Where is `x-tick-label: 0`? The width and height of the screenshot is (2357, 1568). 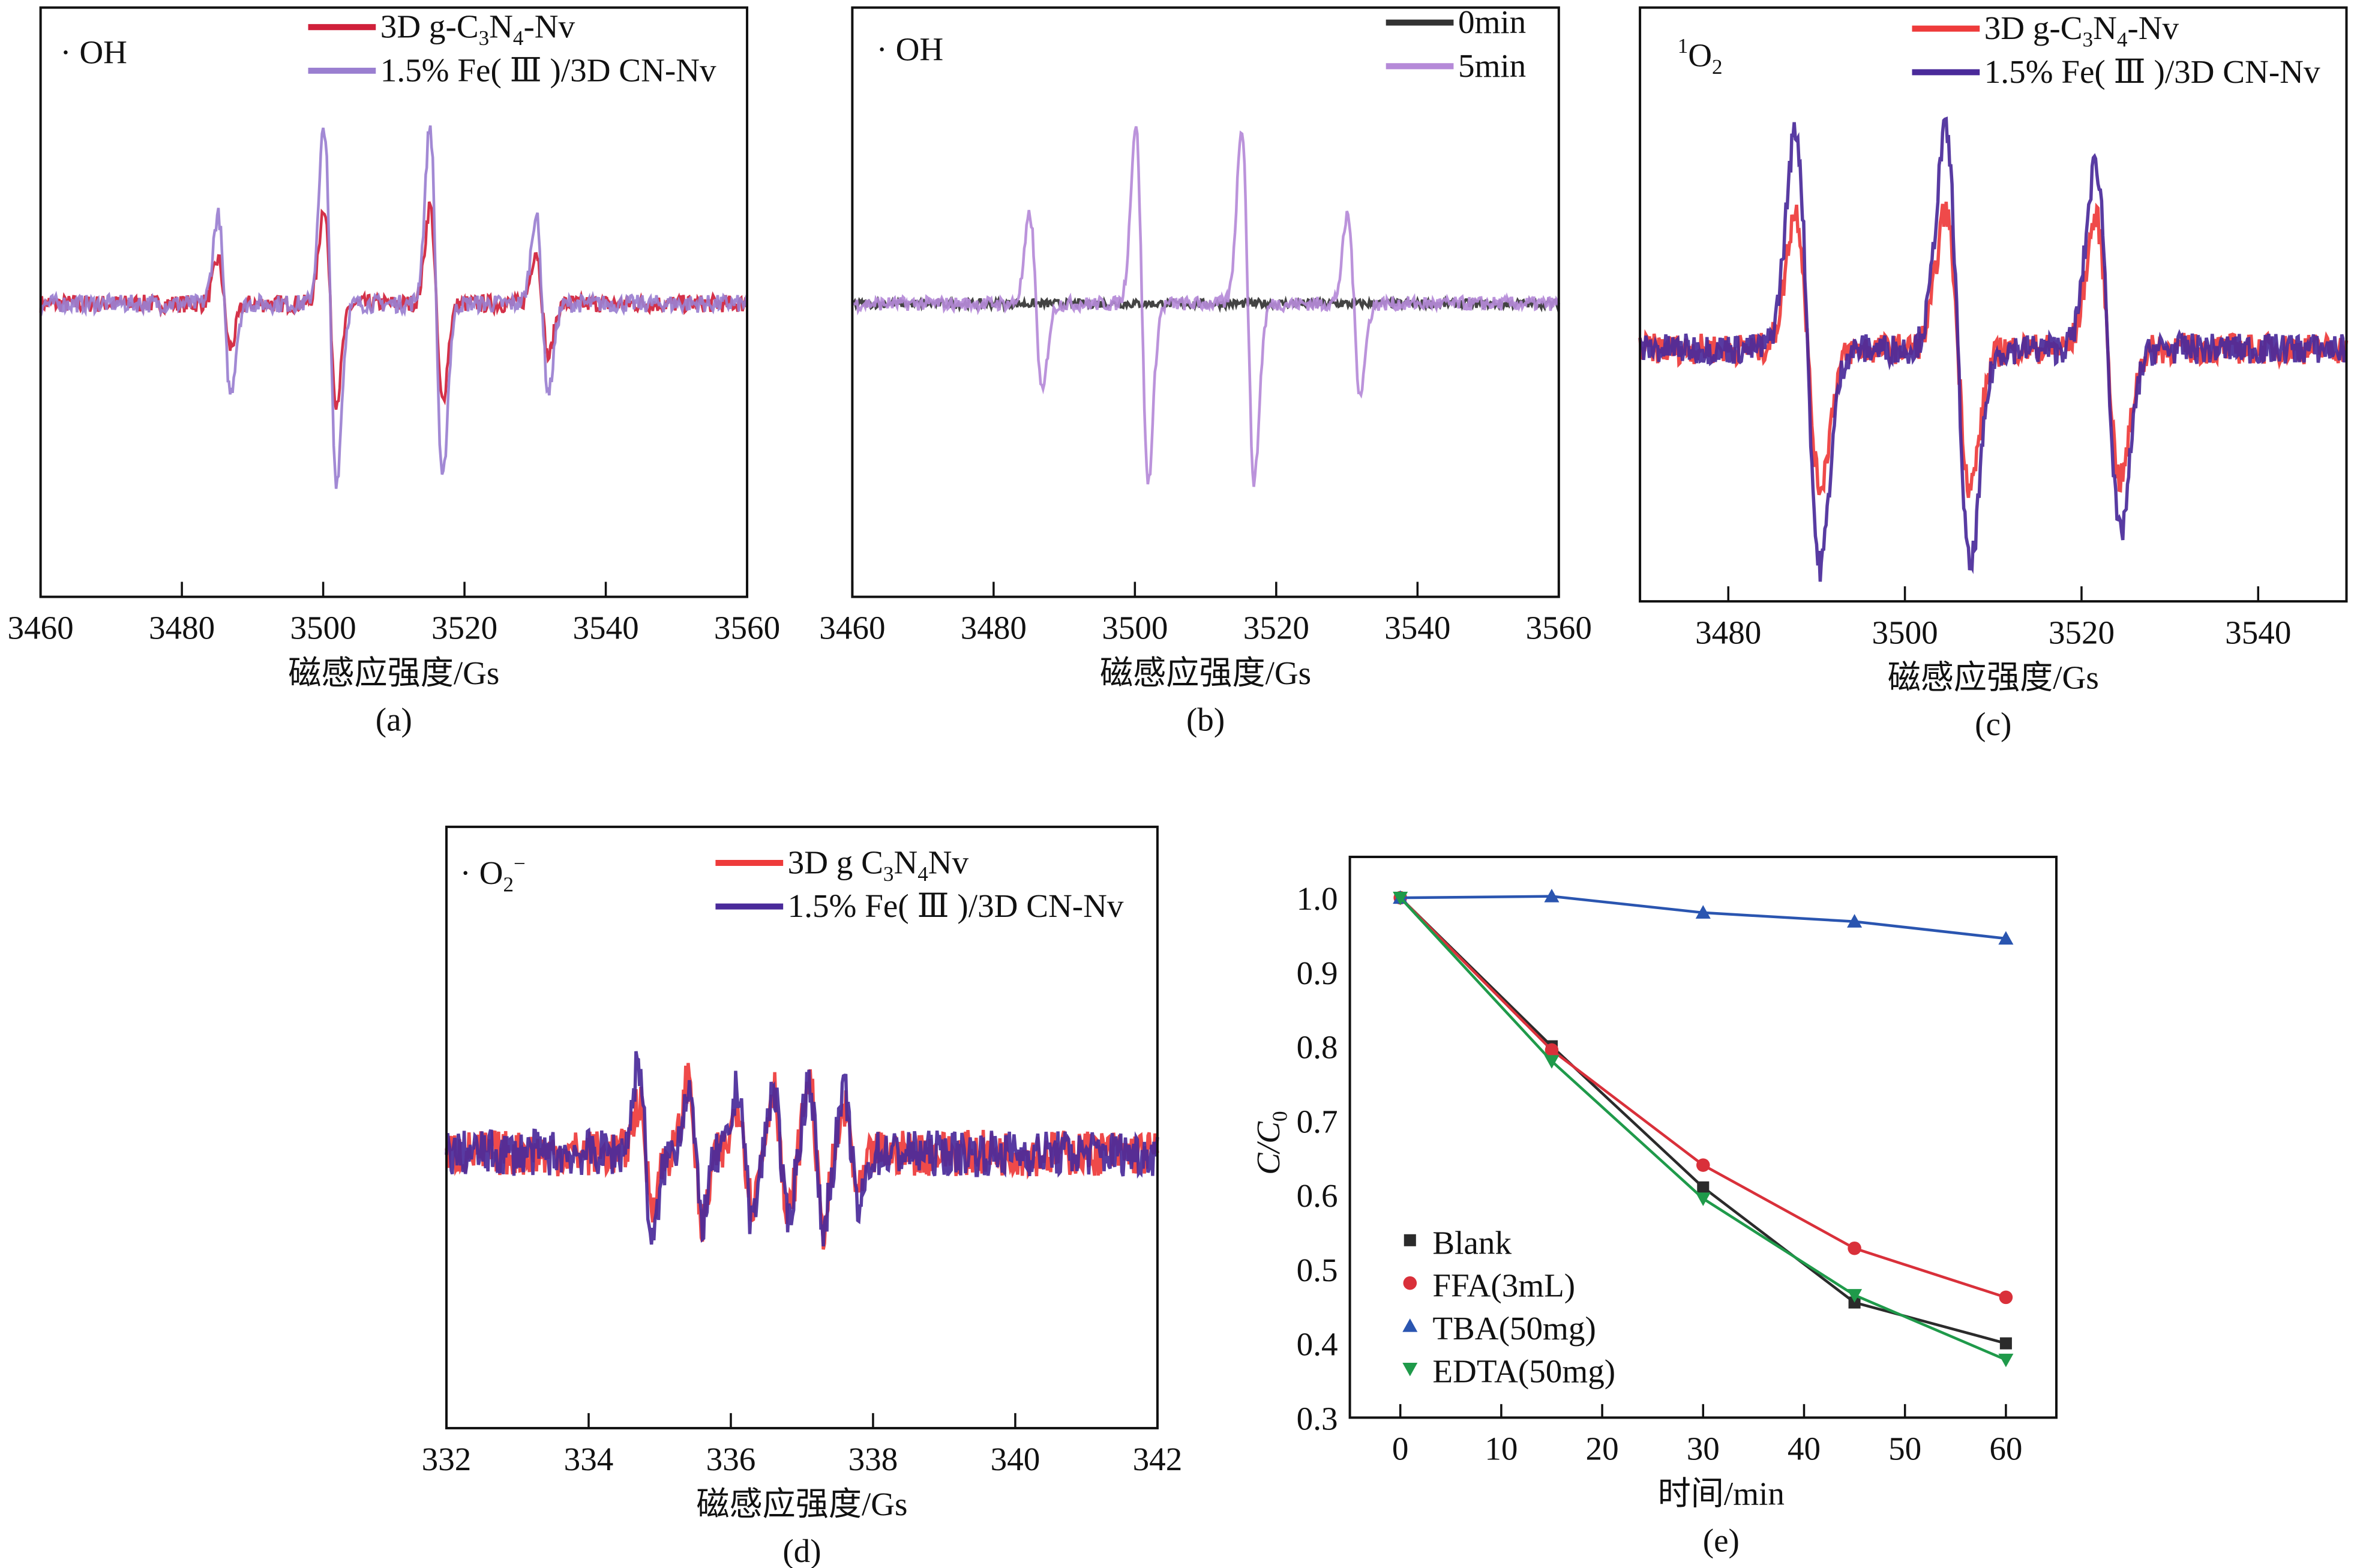
x-tick-label: 0 is located at coordinates (1400, 1449).